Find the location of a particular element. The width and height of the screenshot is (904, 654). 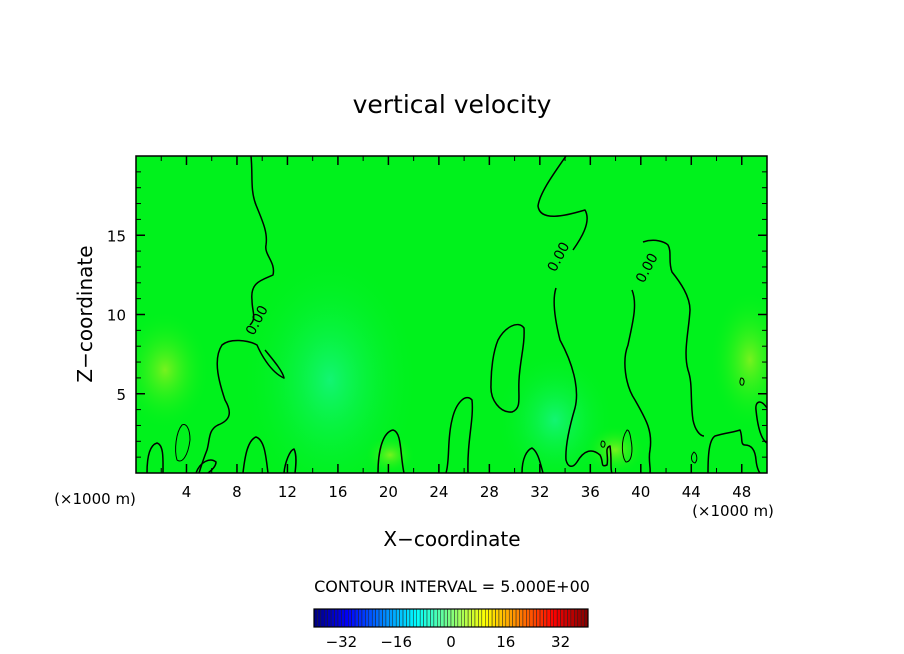

x-tick-label: 24 is located at coordinates (438, 492).